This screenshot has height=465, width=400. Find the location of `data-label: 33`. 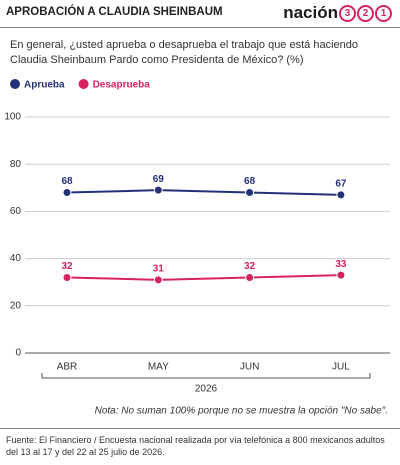

data-label: 33 is located at coordinates (341, 264).